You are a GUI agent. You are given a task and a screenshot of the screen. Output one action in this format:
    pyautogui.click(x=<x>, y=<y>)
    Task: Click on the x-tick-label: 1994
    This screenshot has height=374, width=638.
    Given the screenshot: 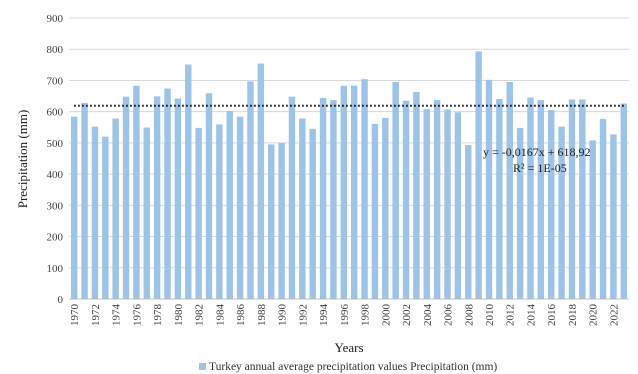 What is the action you would take?
    pyautogui.click(x=324, y=315)
    